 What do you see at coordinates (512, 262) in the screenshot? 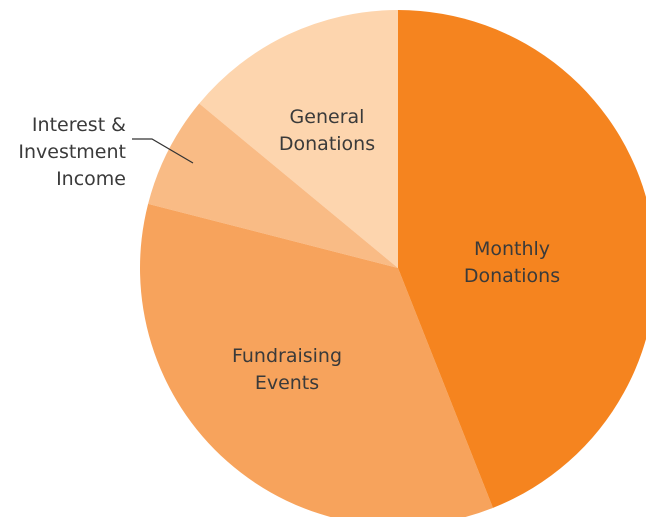
I see `slice-label: Monthly Donations` at bounding box center [512, 262].